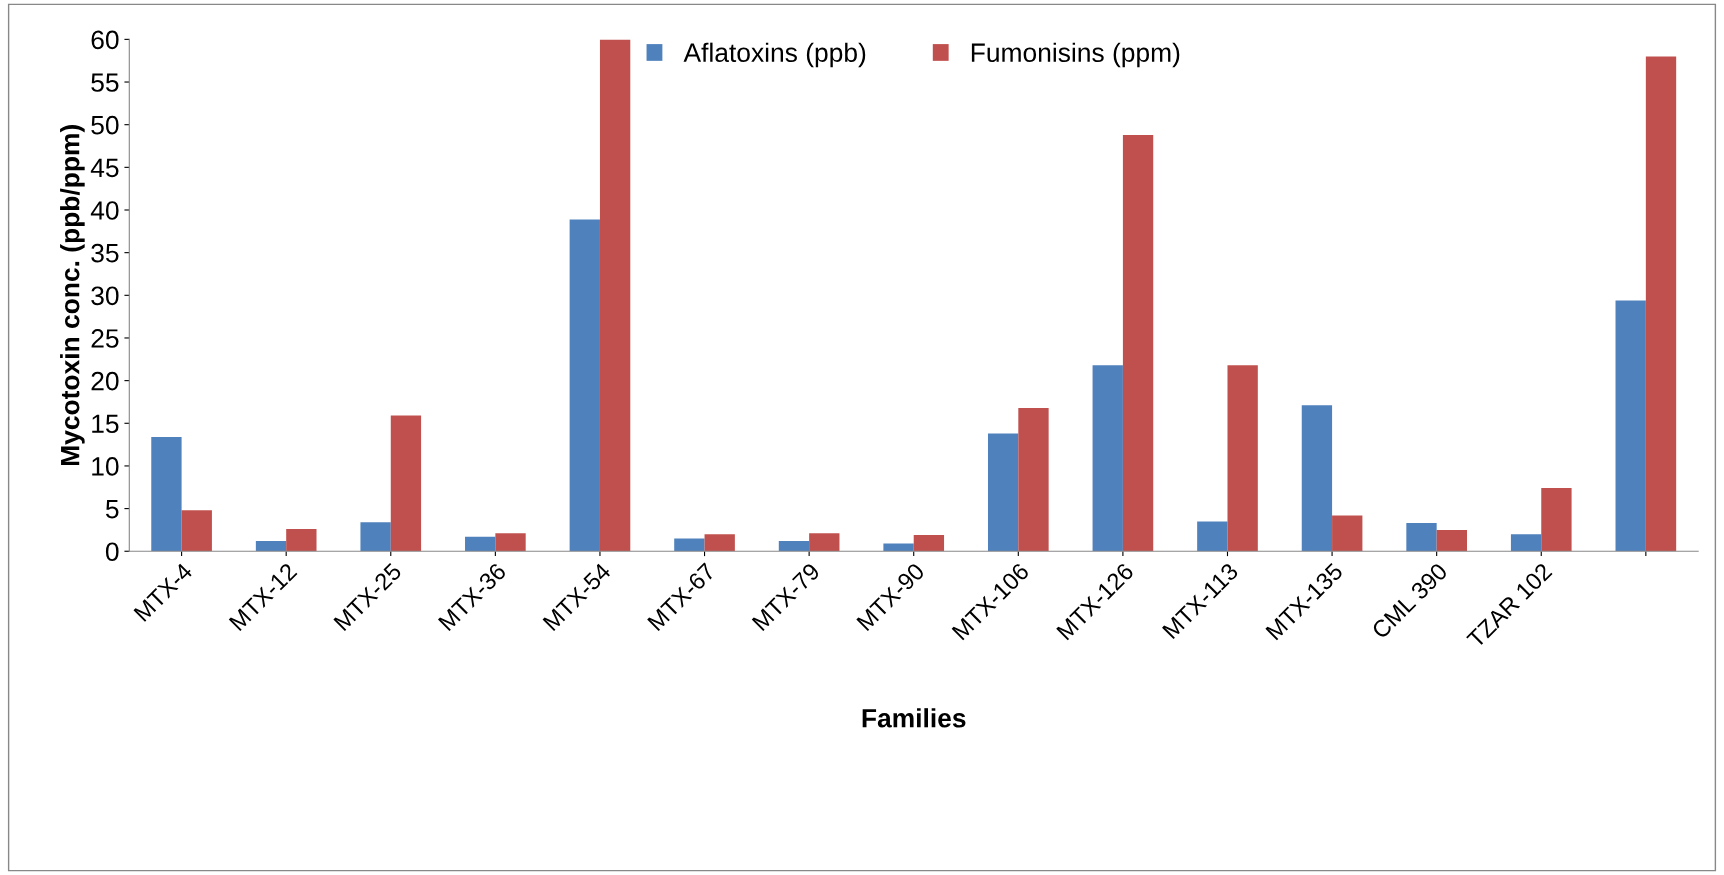 The width and height of the screenshot is (1724, 875). I want to click on y-tick-label: 50, so click(105, 125).